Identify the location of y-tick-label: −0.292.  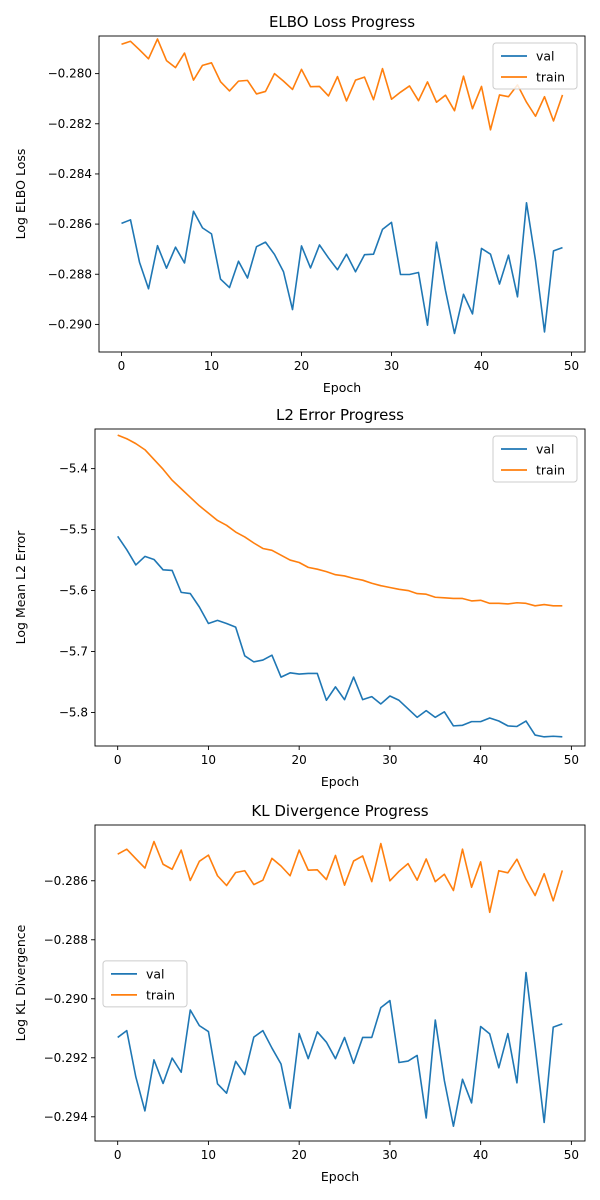
(66, 1058).